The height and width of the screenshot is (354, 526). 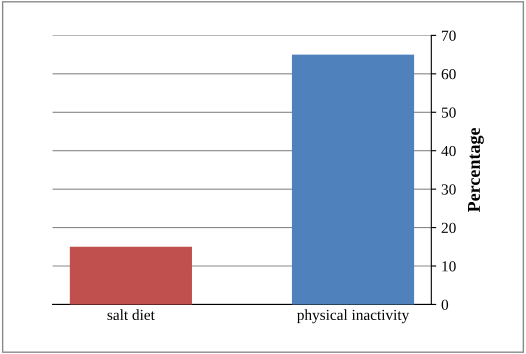 I want to click on y-tick-label: 10, so click(x=449, y=266).